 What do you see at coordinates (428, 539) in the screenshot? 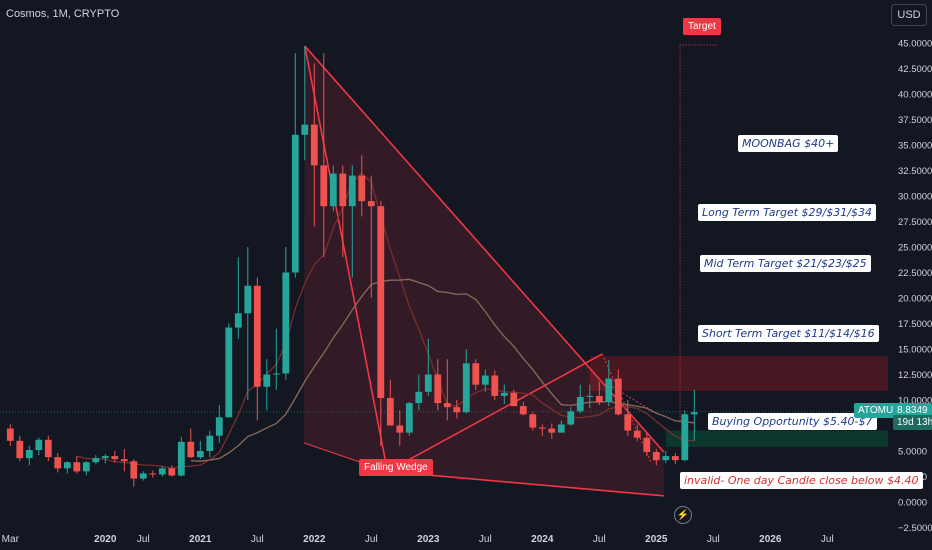
I see `time-tick-label: 2023` at bounding box center [428, 539].